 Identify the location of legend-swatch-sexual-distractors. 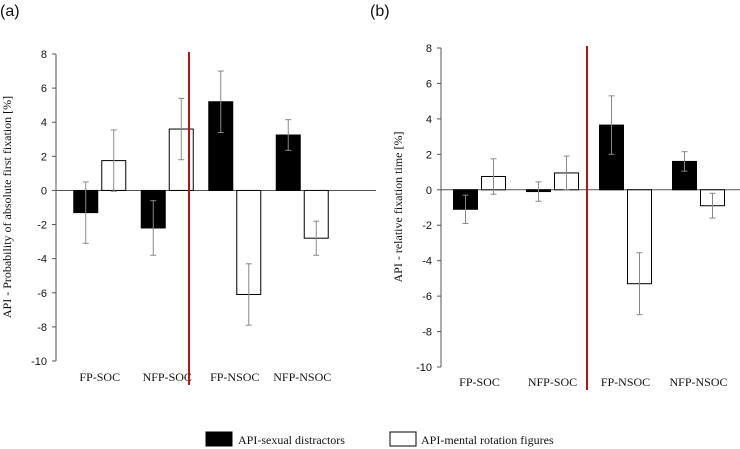
(219, 439).